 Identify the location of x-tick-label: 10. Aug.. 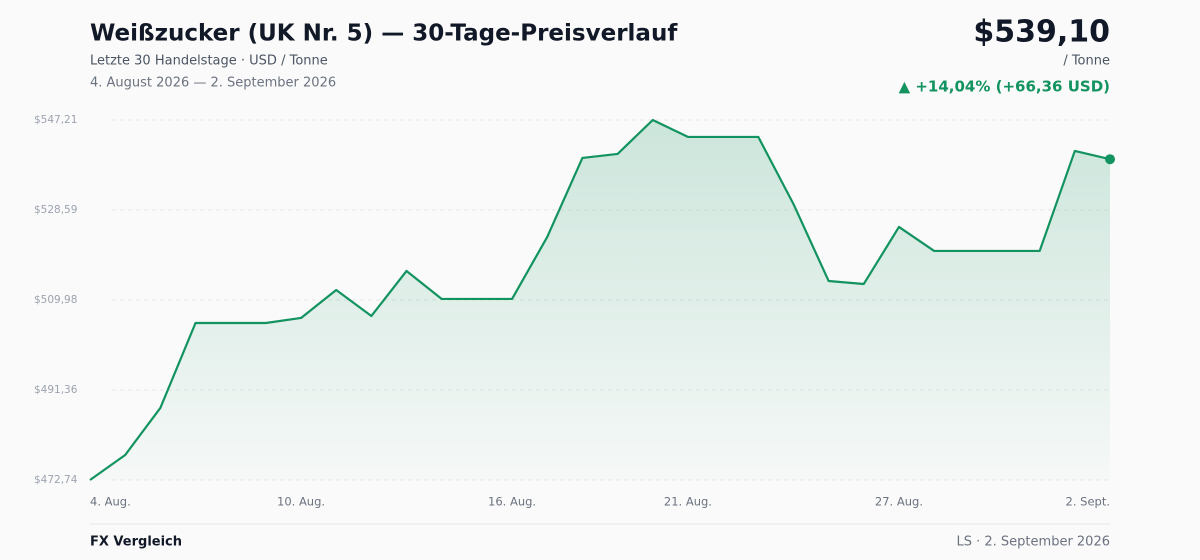
(301, 502).